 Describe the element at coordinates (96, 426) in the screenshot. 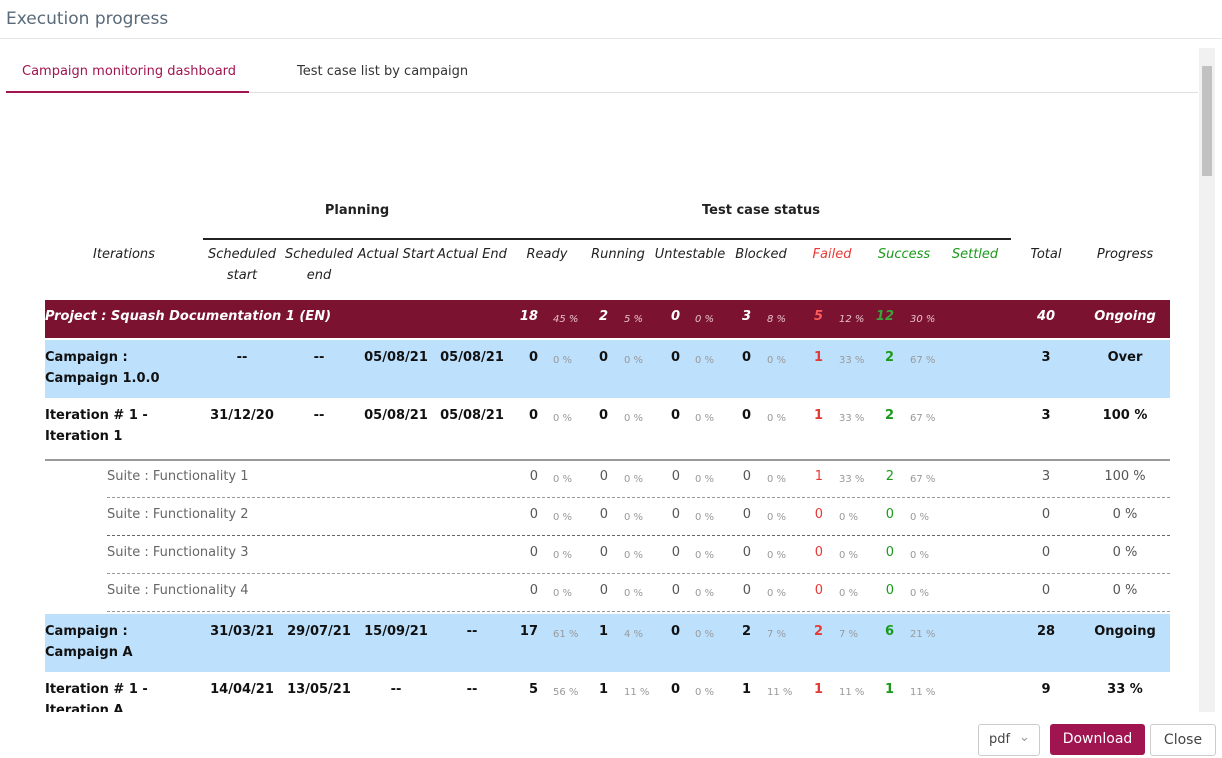

I see `row-label: Iteration # 1 - Iteration 1` at that location.